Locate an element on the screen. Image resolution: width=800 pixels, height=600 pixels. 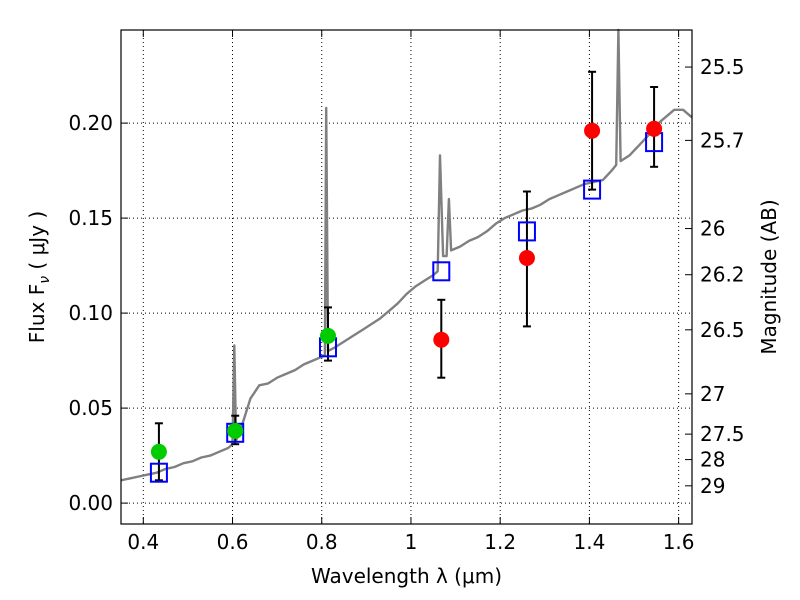
y-tick-label: 0.20 is located at coordinates (90, 123).